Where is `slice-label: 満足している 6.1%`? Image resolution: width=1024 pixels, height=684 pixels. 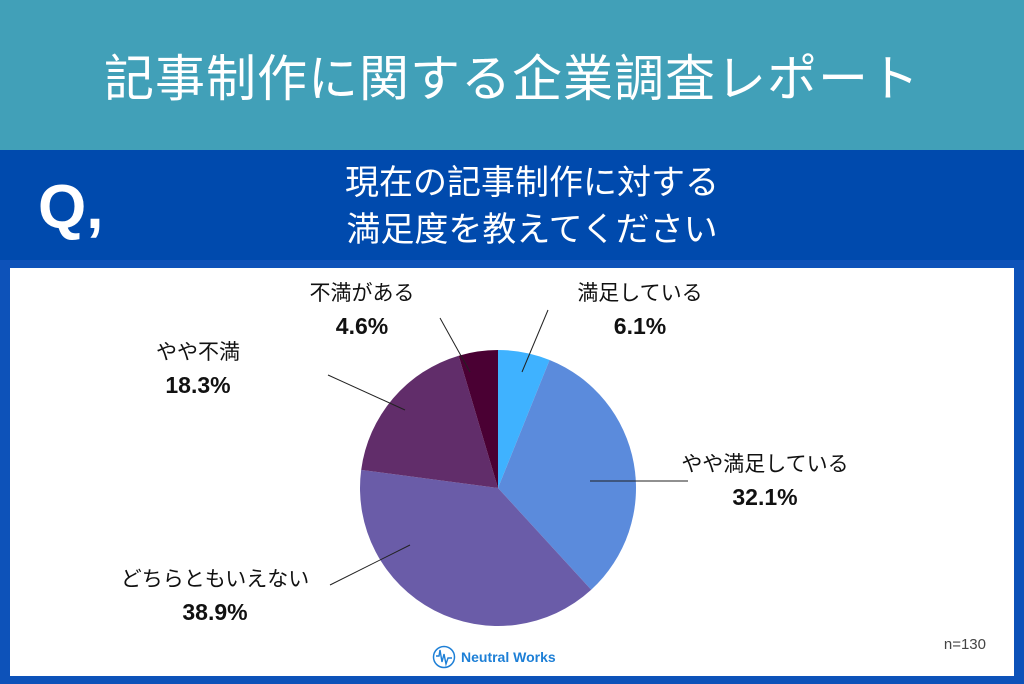 slice-label: 満足している 6.1% is located at coordinates (639, 310).